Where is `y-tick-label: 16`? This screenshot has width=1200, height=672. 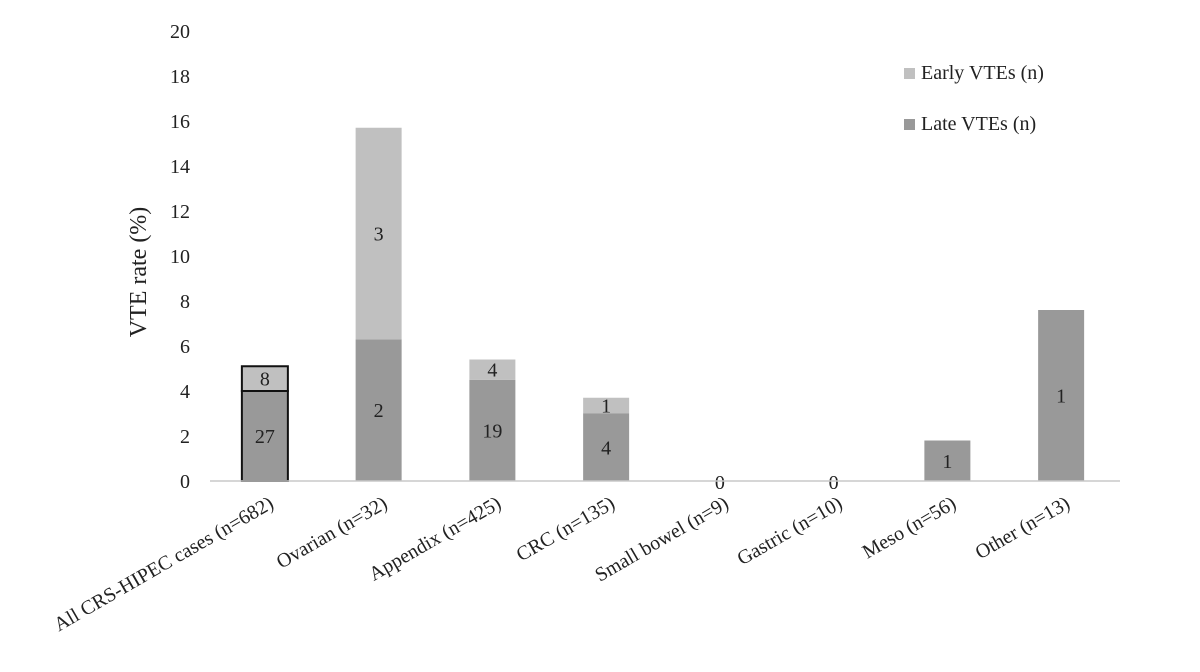 y-tick-label: 16 is located at coordinates (180, 122).